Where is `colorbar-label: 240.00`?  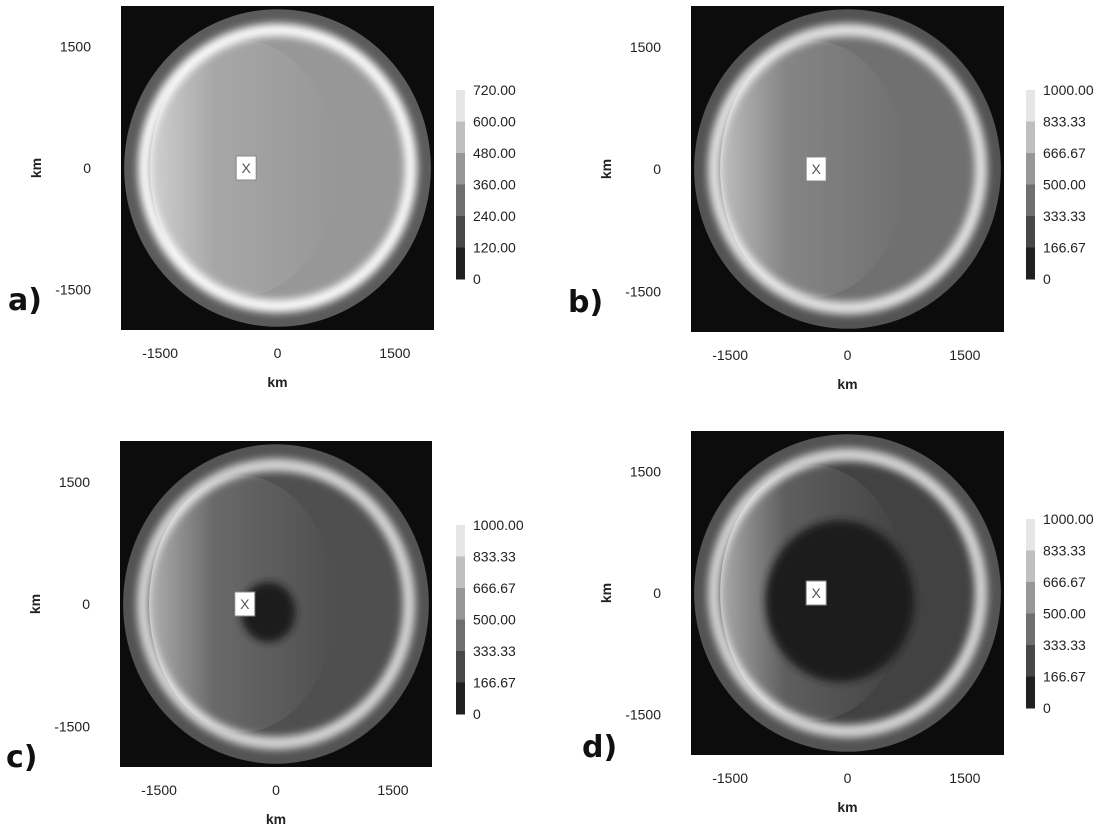 colorbar-label: 240.00 is located at coordinates (494, 216).